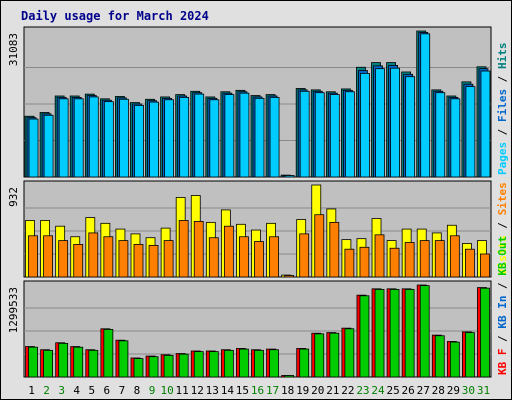 This screenshot has height=400, width=512. Describe the element at coordinates (13, 49) in the screenshot. I see `y-max-label: 31083` at that location.